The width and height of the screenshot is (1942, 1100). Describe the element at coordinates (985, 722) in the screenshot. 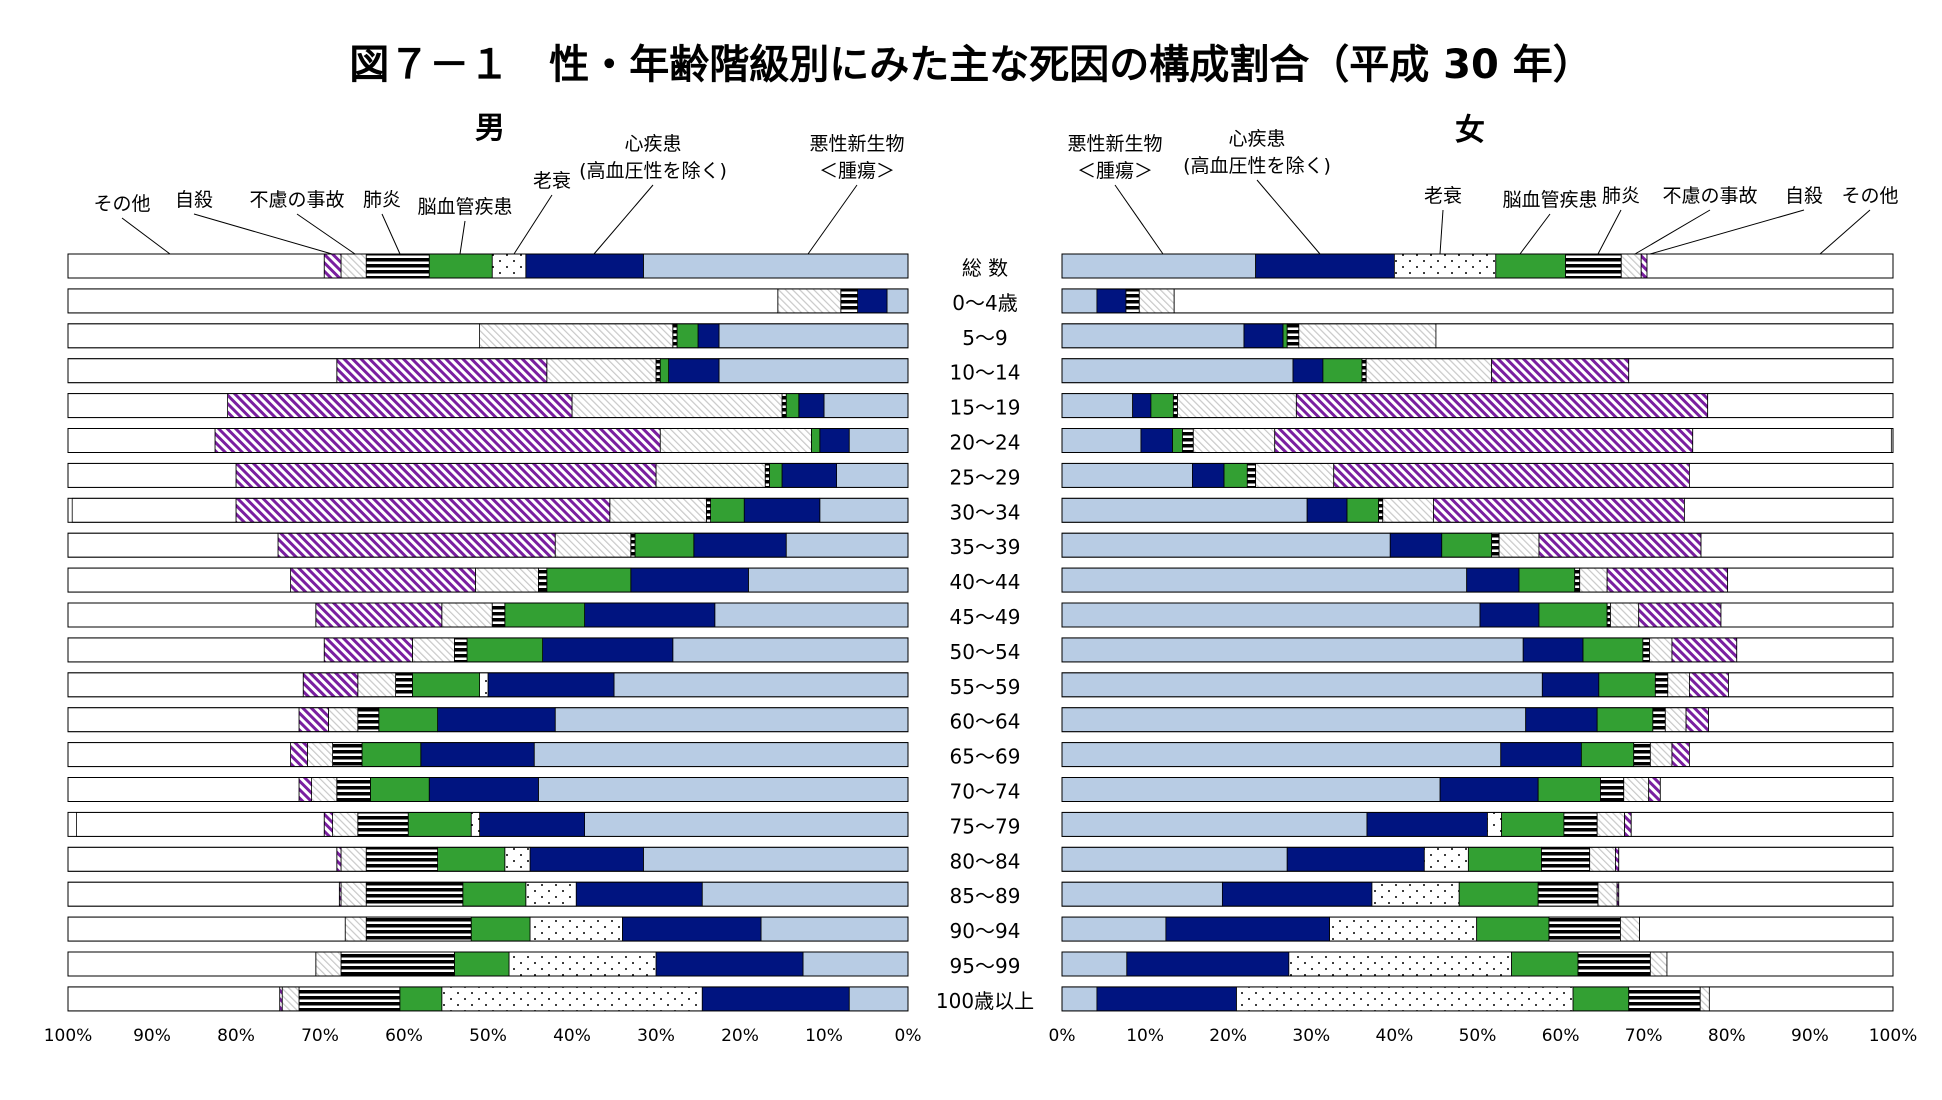

I see `category-label: 60～64` at that location.